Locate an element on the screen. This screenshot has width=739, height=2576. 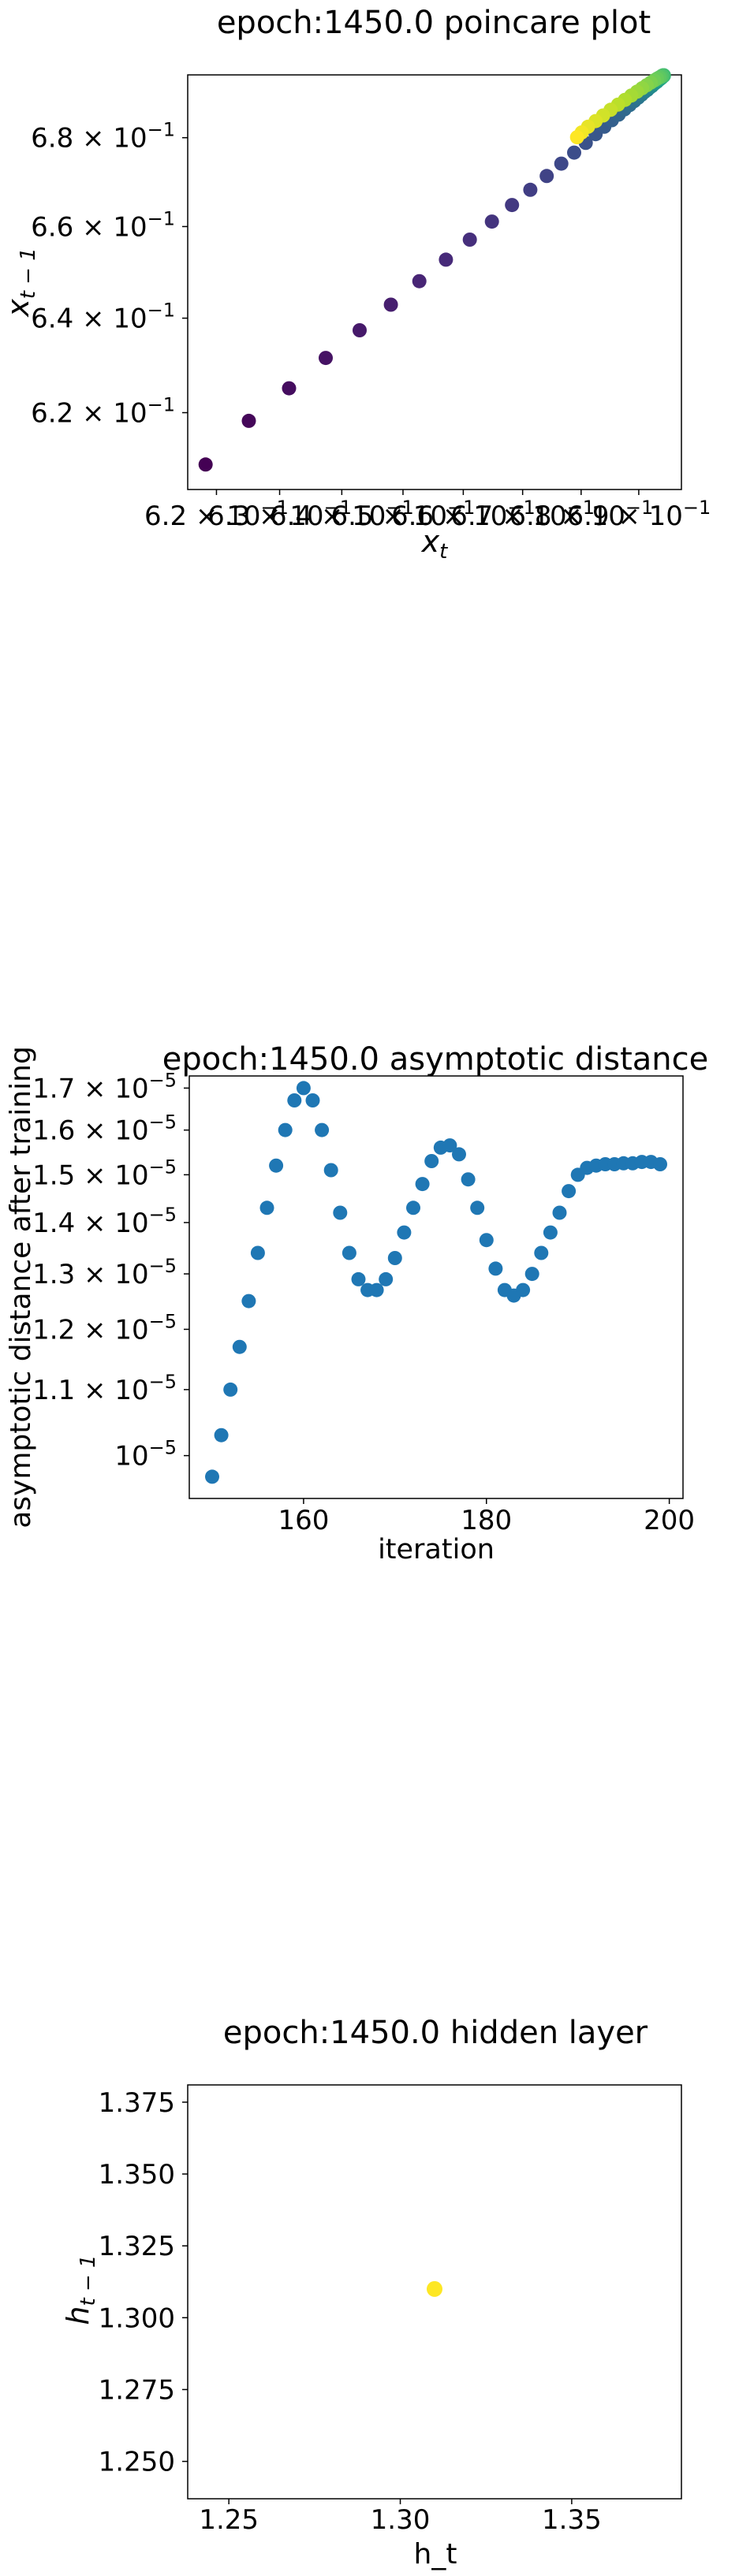
x-tick-label: 1.30 is located at coordinates (401, 2520).